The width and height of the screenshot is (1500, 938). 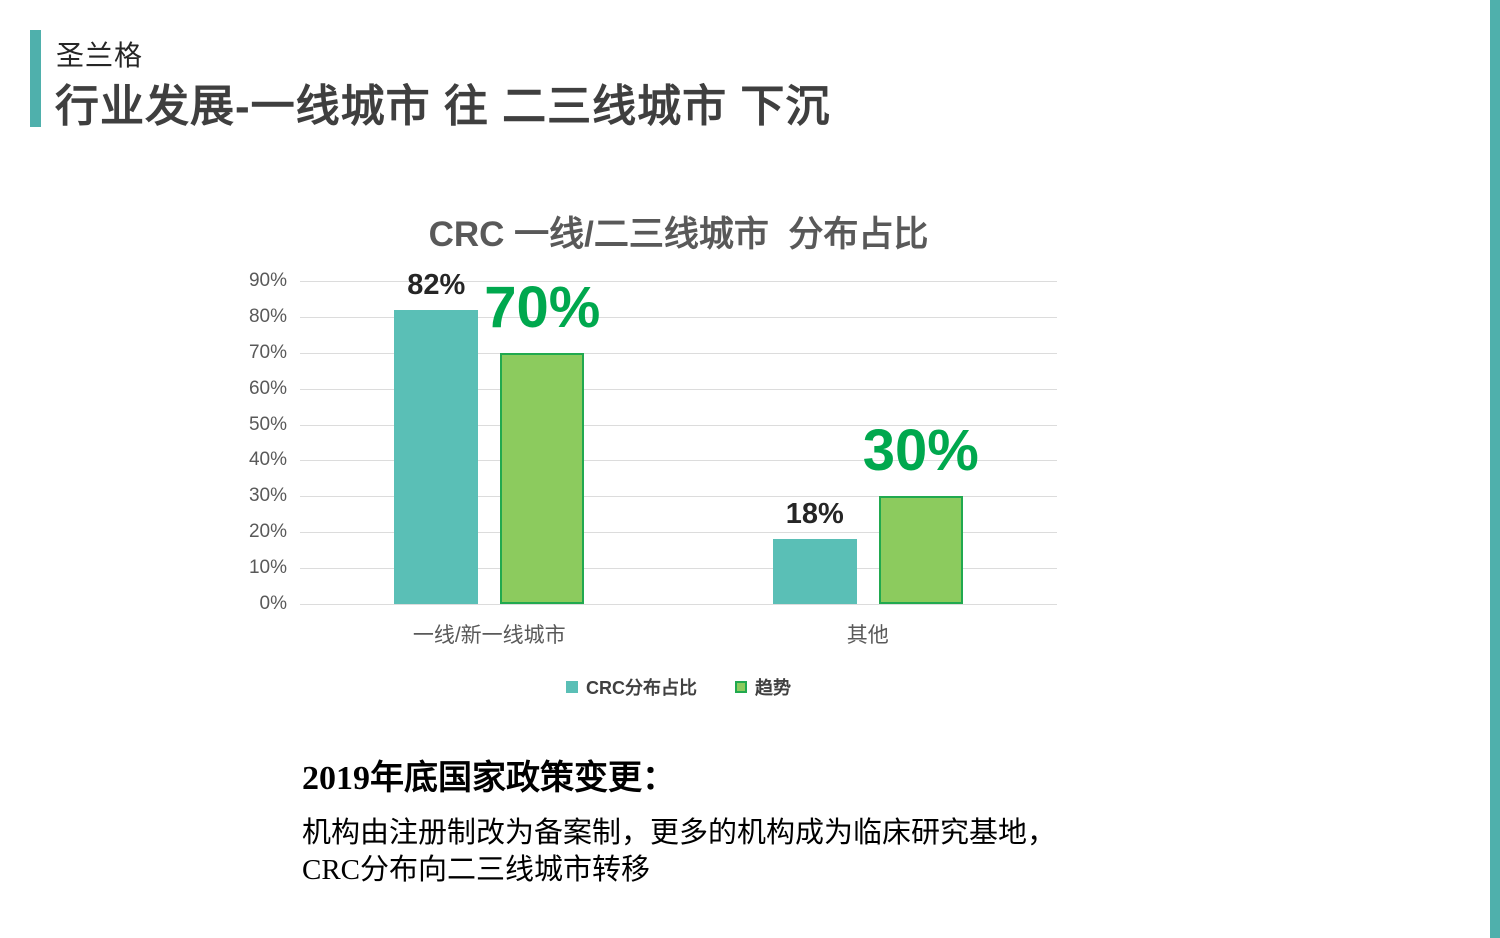 What do you see at coordinates (1495, 469) in the screenshot?
I see `right-edge-accent-bar` at bounding box center [1495, 469].